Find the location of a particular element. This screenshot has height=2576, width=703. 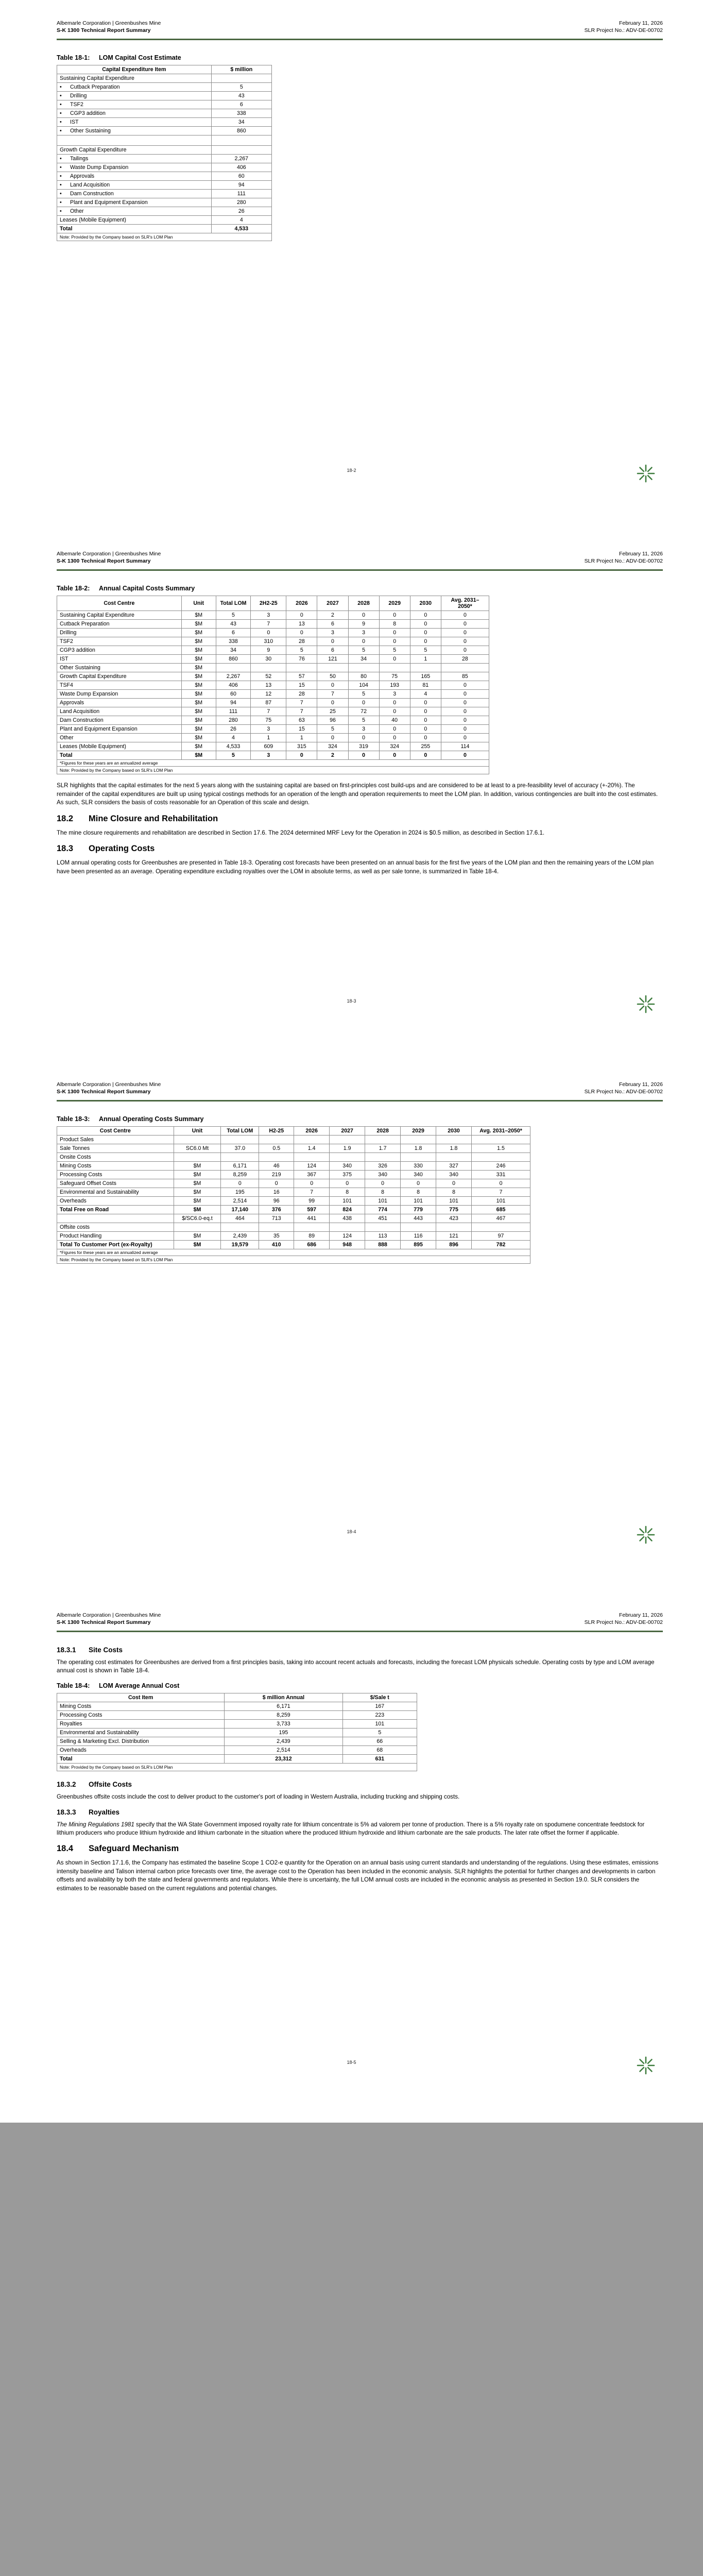

cell-value-4: 34 is located at coordinates (364, 659).